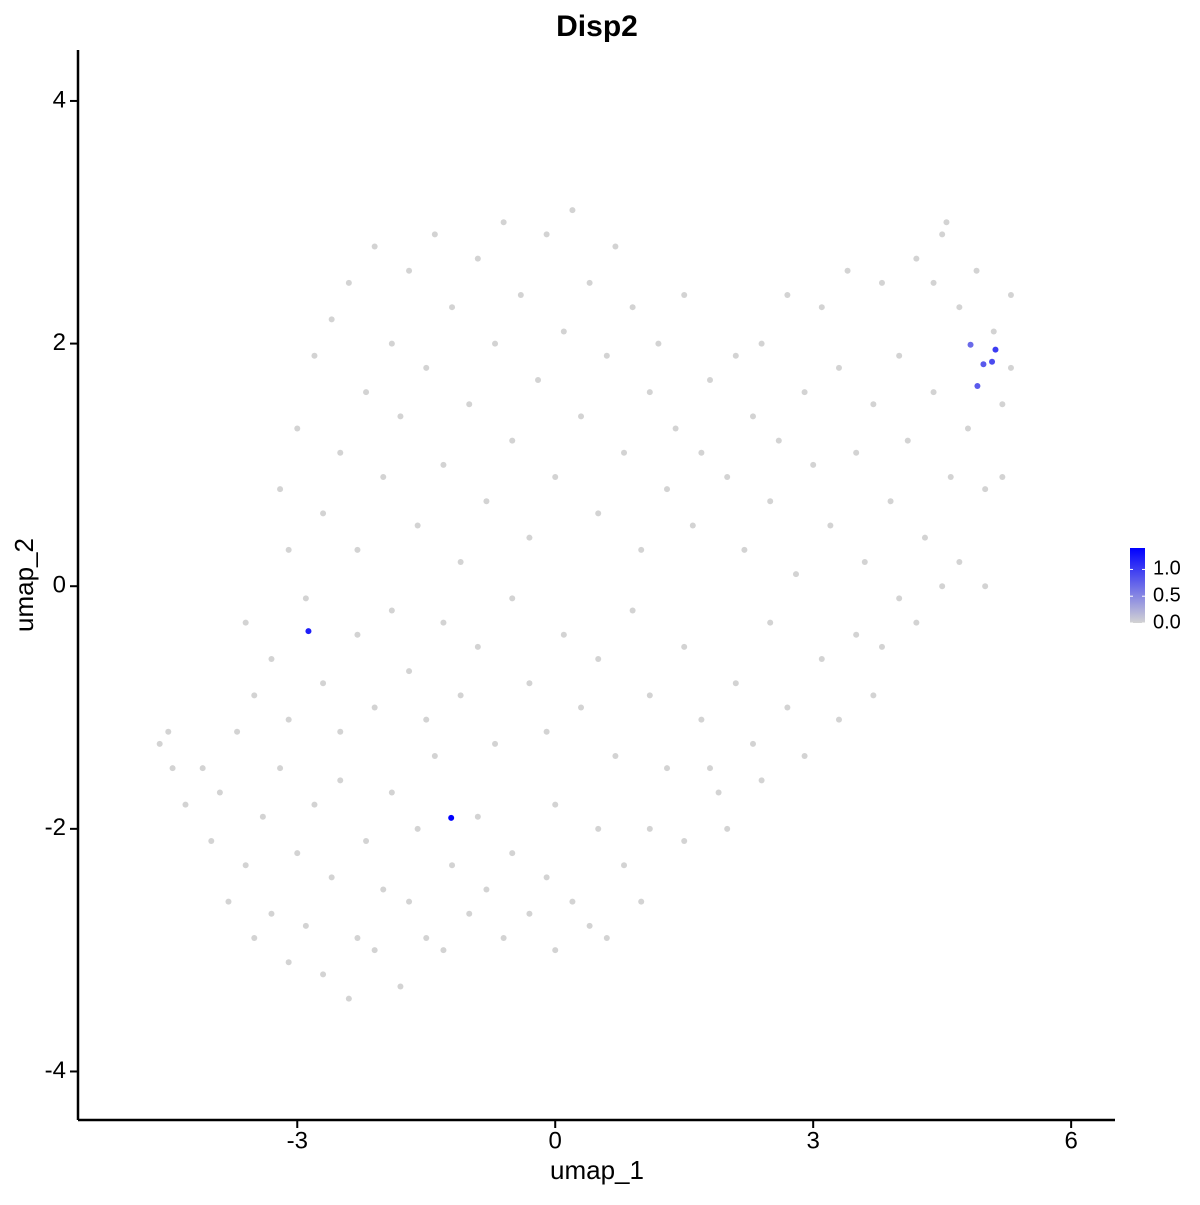 This screenshot has height=1205, width=1200. What do you see at coordinates (59, 99) in the screenshot?
I see `y-tick-label: 4` at bounding box center [59, 99].